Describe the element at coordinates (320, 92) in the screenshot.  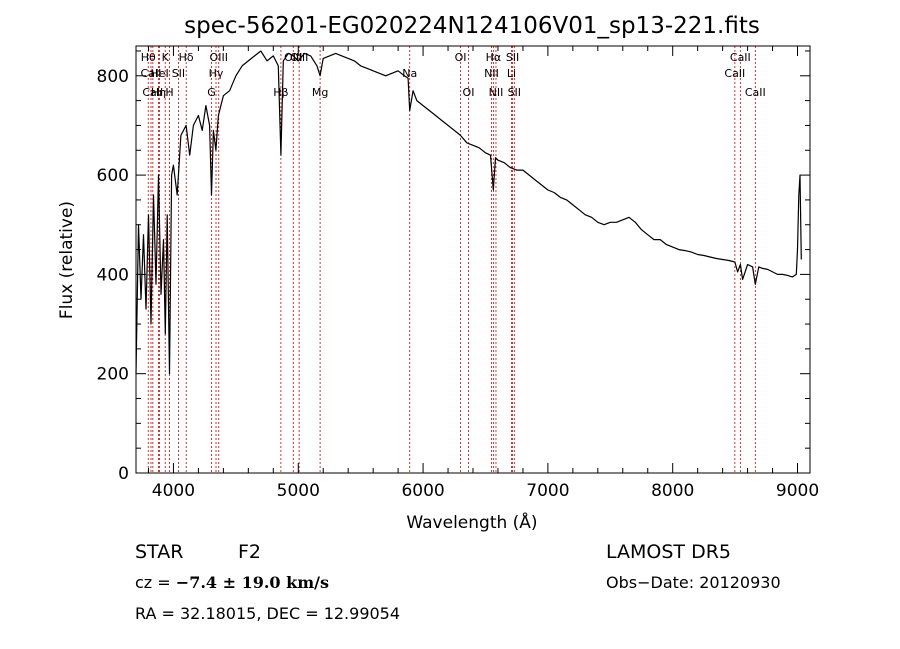
I see `spectral-line-label: Mg` at that location.